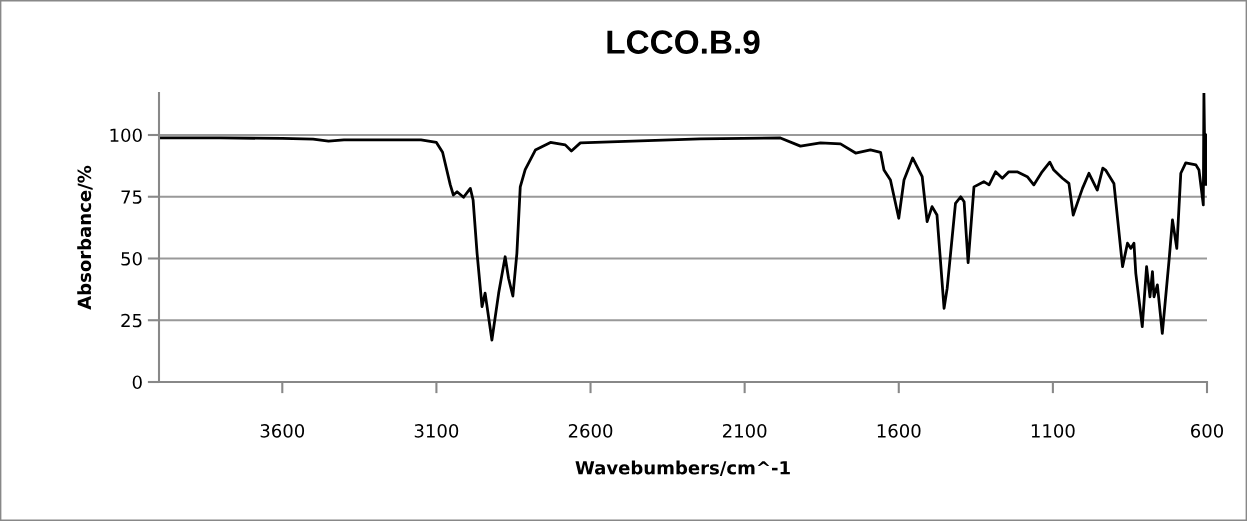  I want to click on x-tick-label: 2600, so click(590, 430).